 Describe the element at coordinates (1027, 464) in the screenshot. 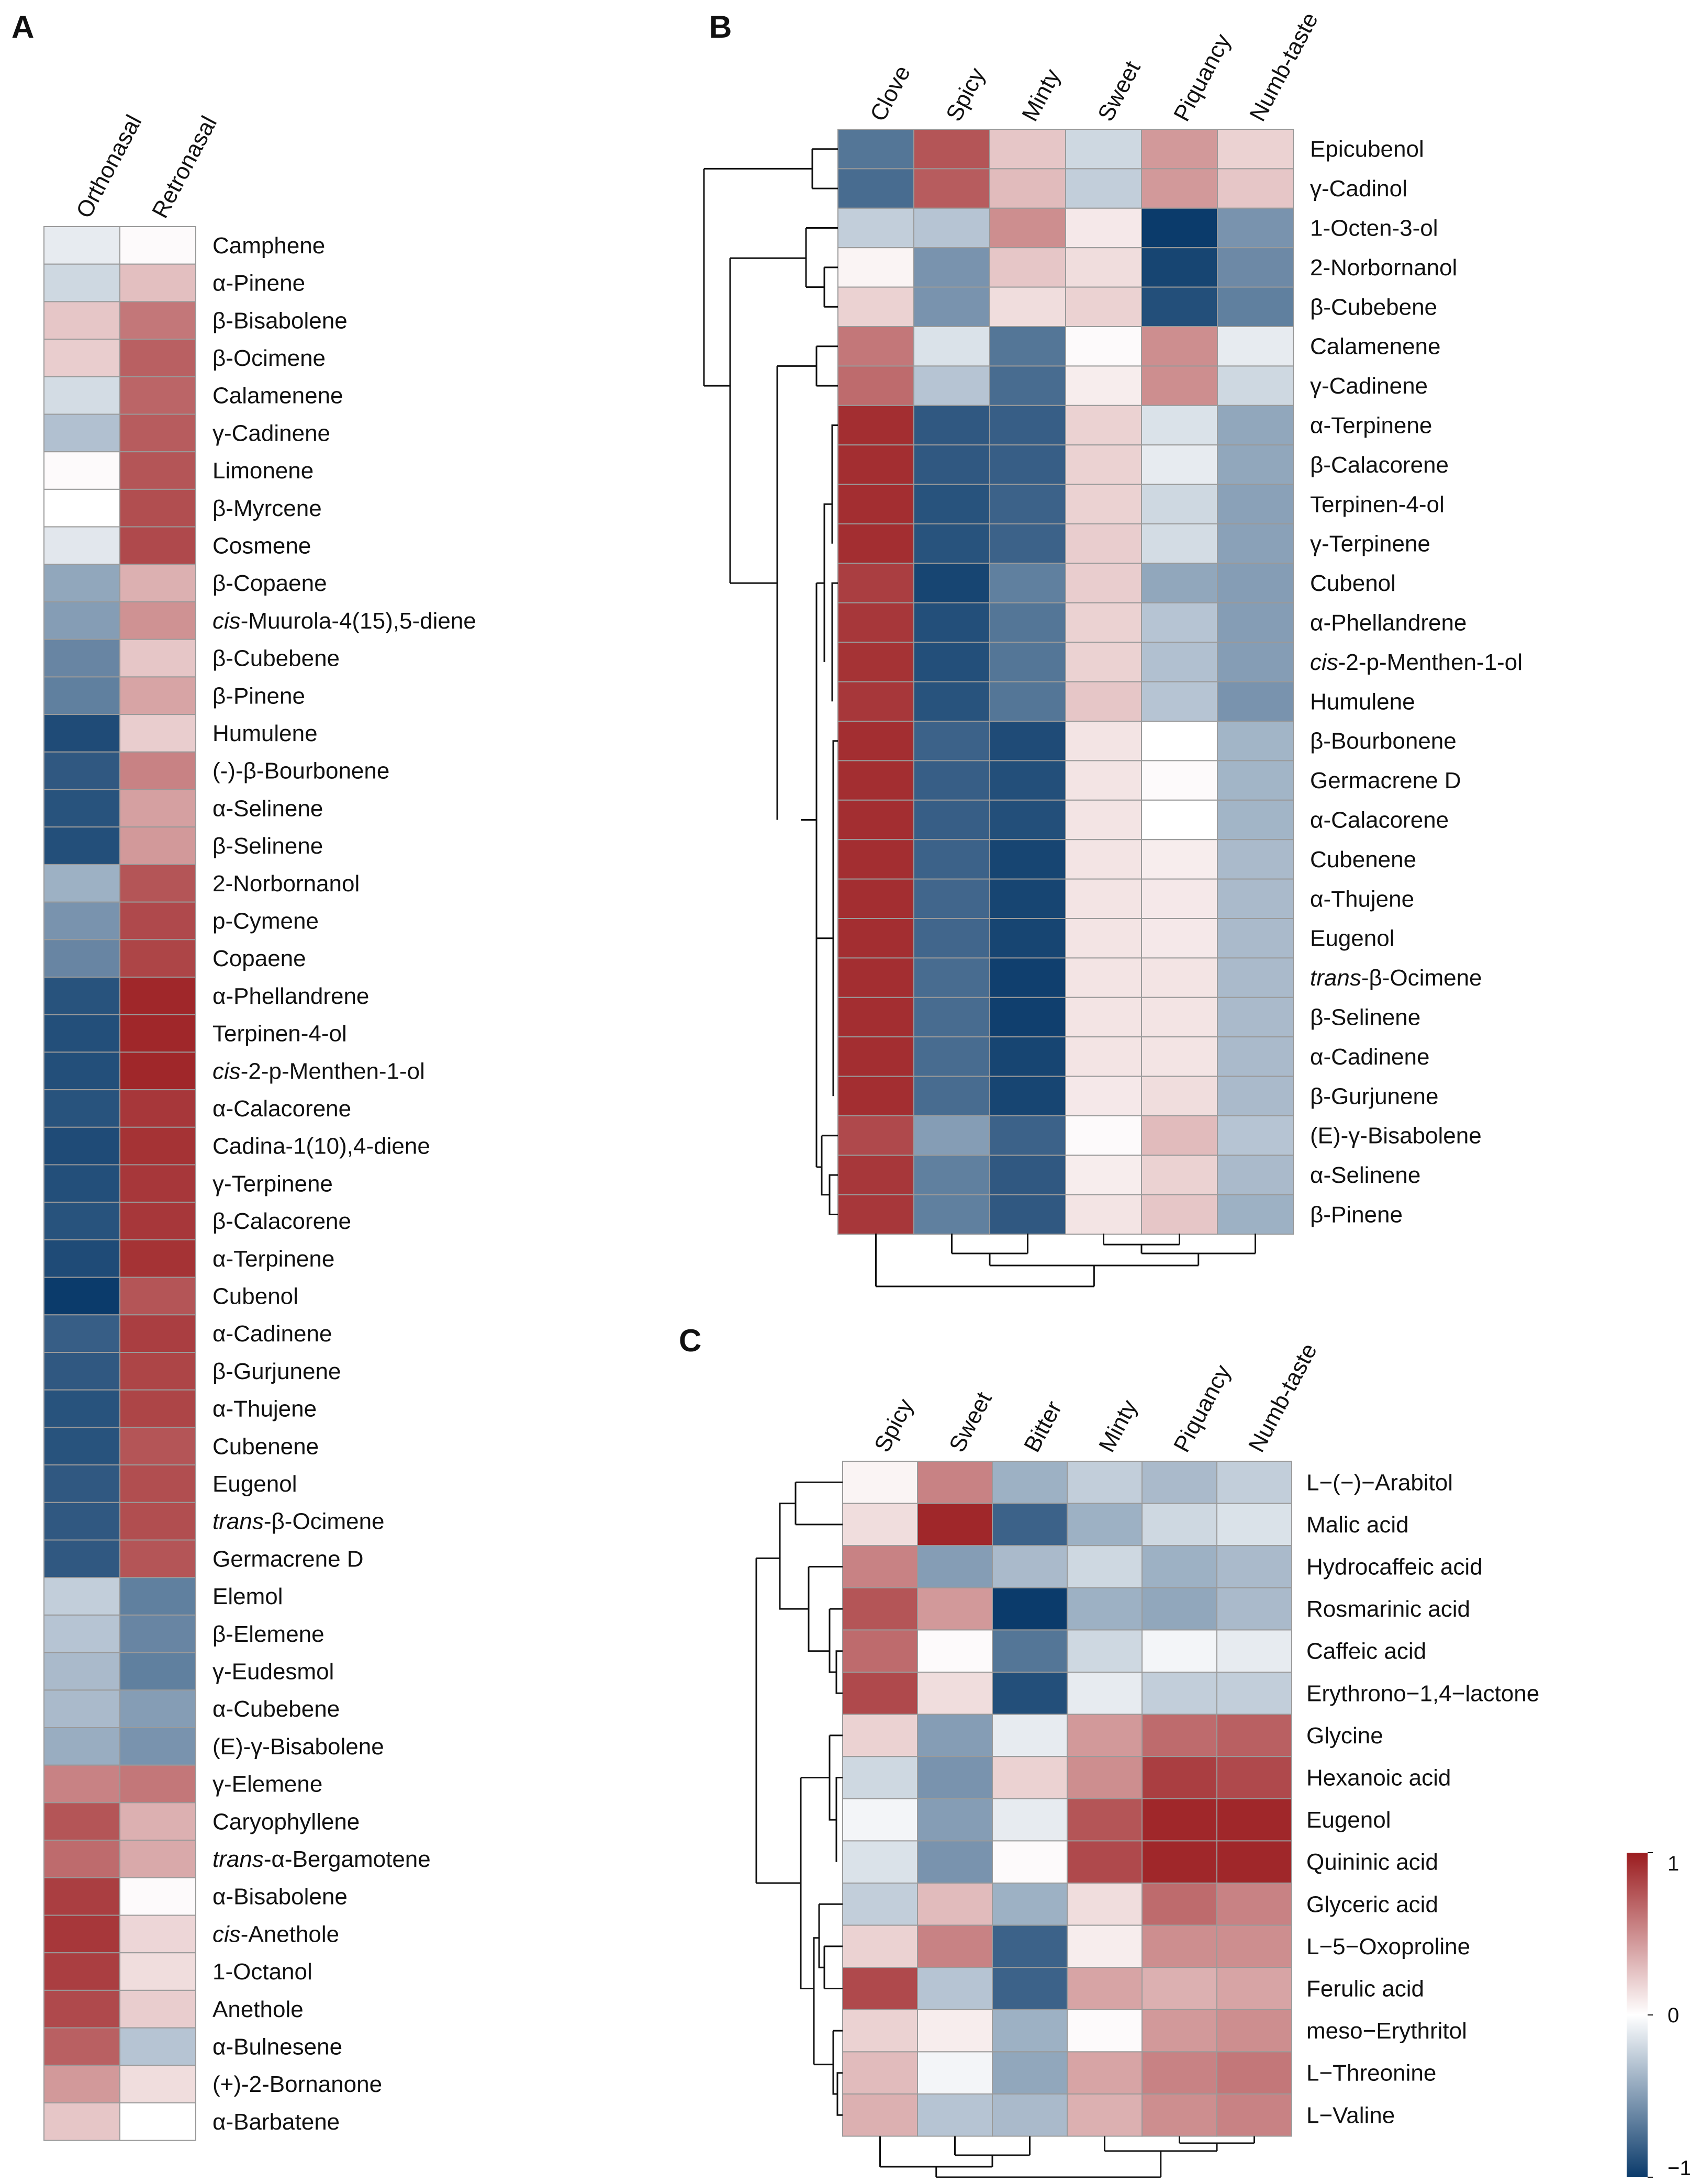

I see `cell-b-calacorene-minty` at that location.